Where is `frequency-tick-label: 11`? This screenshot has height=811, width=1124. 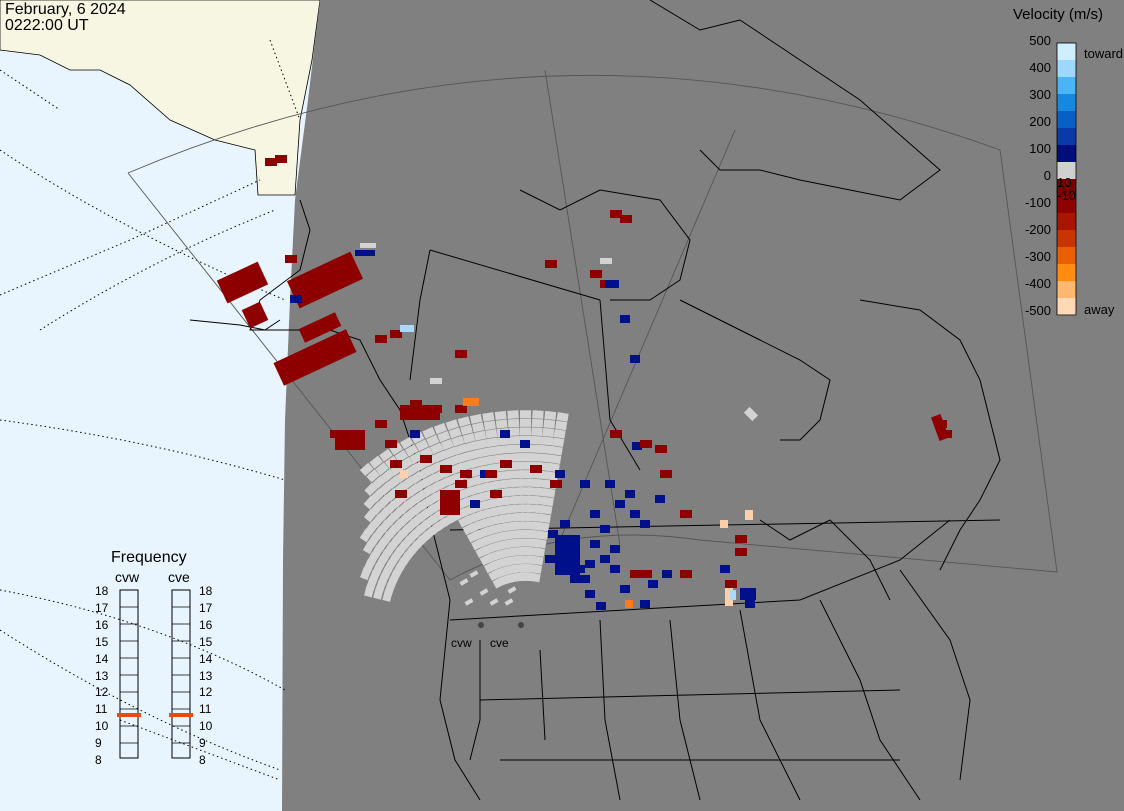
frequency-tick-label: 11 is located at coordinates (101, 709).